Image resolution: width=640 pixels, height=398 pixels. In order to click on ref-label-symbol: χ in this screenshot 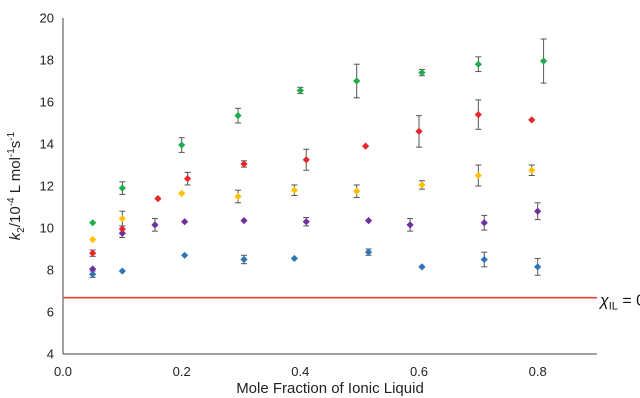, I will do `click(603, 301)`.